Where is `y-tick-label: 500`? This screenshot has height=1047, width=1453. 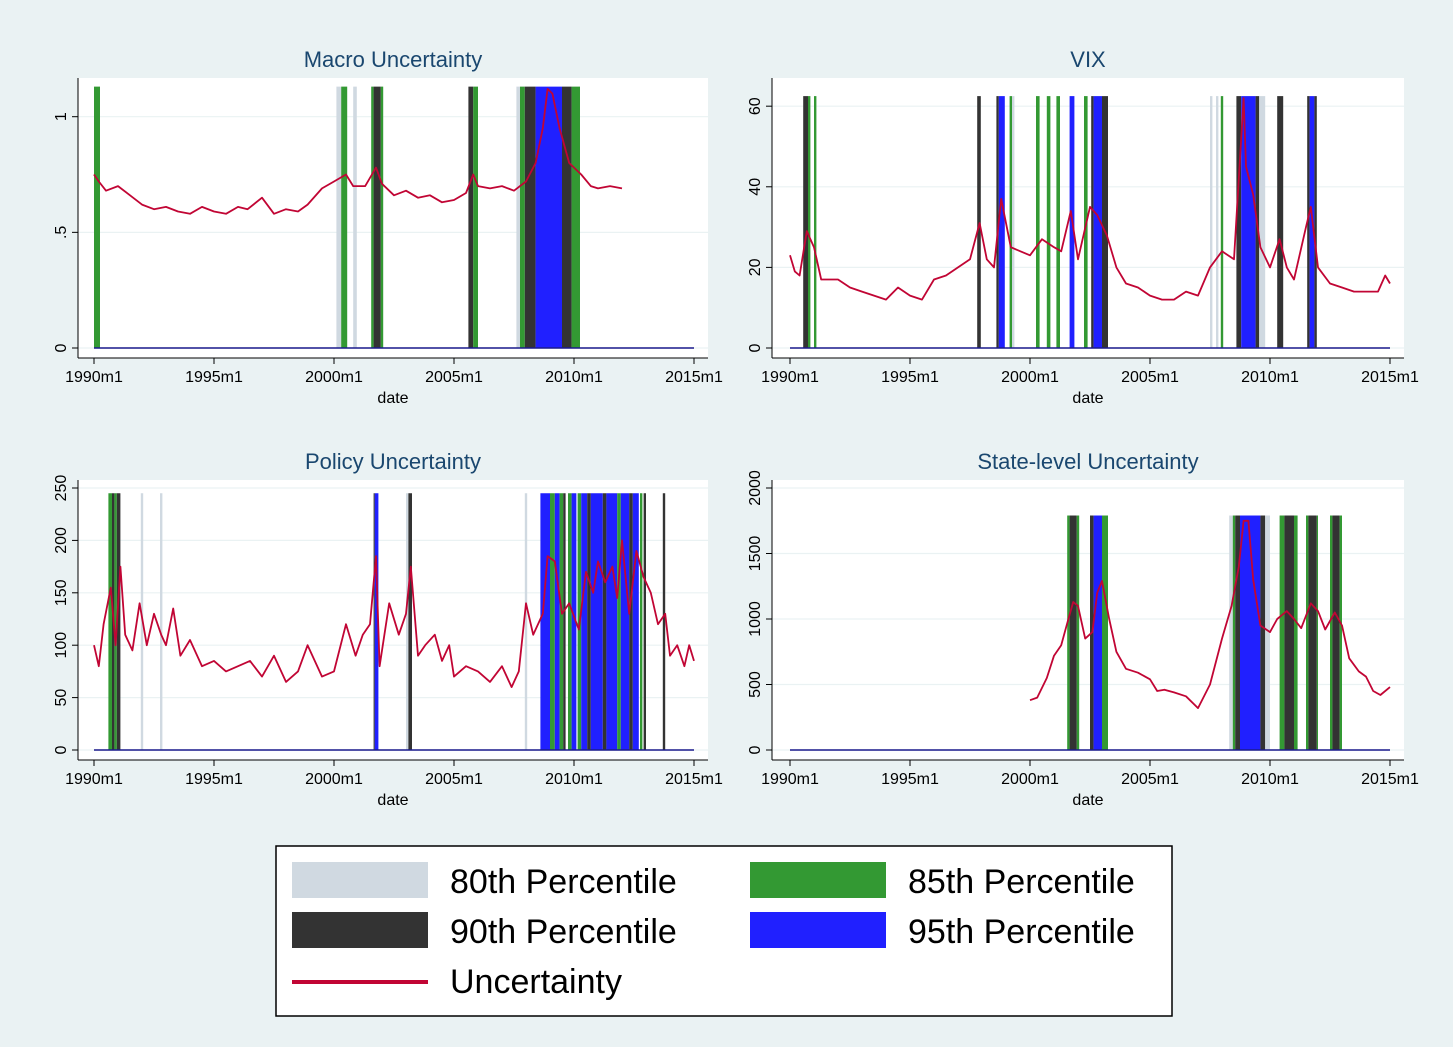
y-tick-label: 500 is located at coordinates (755, 684).